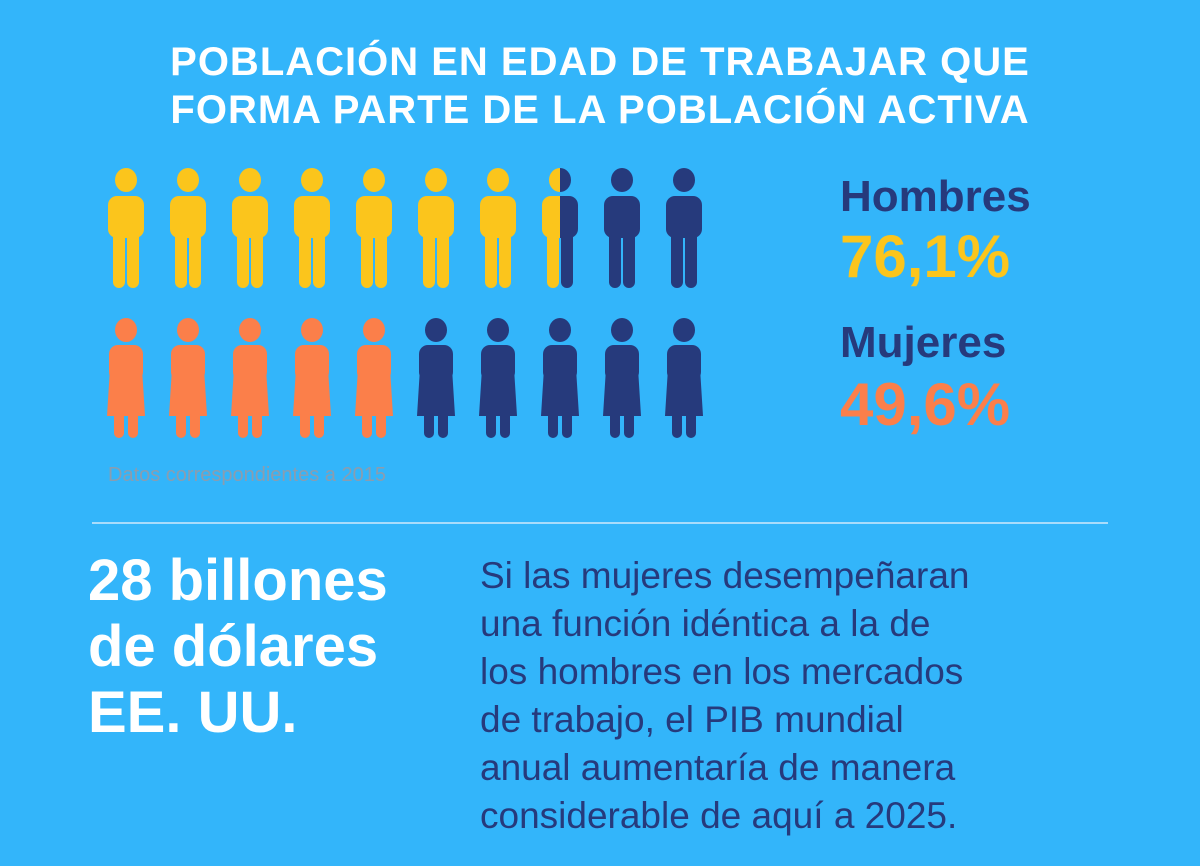 The image size is (1200, 866). What do you see at coordinates (233, 646) in the screenshot?
I see `highlight-line-2: de dólares` at bounding box center [233, 646].